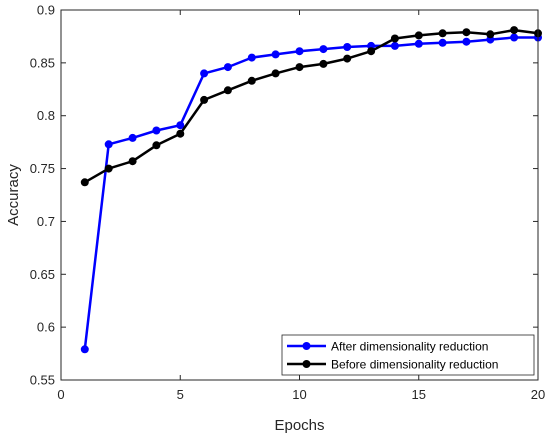 The width and height of the screenshot is (550, 439). I want to click on y-tick-label: 0.75, so click(42, 168).